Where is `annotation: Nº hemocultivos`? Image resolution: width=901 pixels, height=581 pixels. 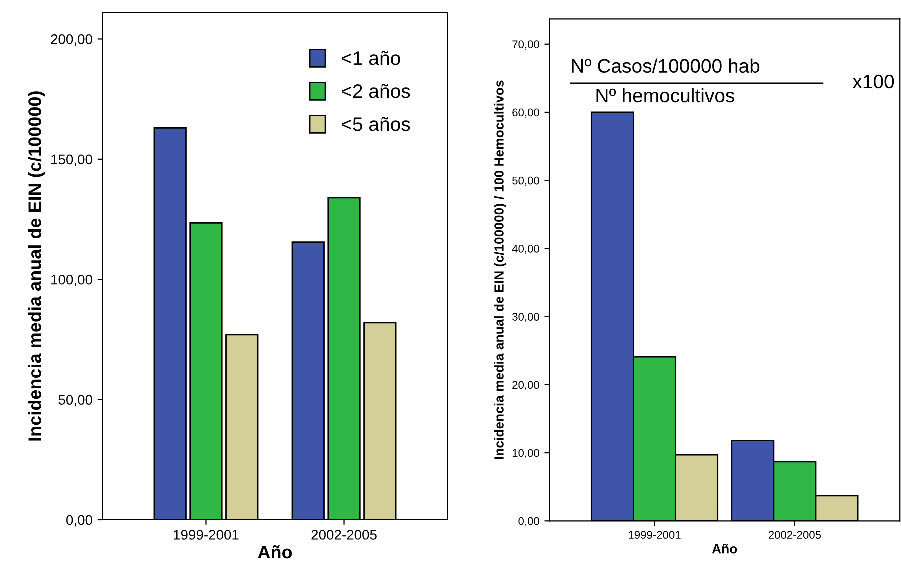 annotation: Nº hemocultivos is located at coordinates (665, 95).